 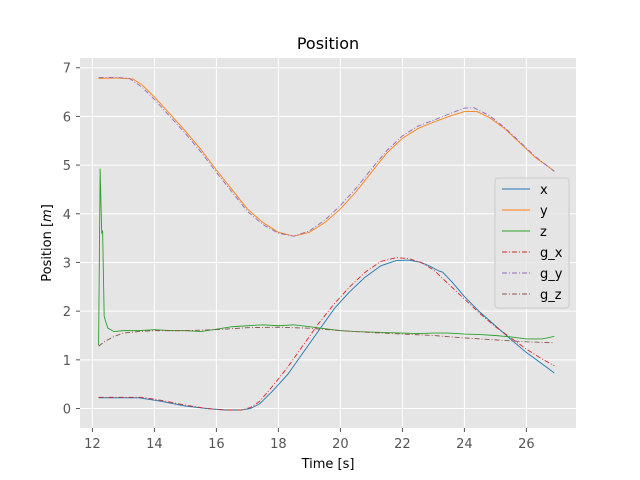 What do you see at coordinates (328, 464) in the screenshot?
I see `x-axis-label: Time [s]` at bounding box center [328, 464].